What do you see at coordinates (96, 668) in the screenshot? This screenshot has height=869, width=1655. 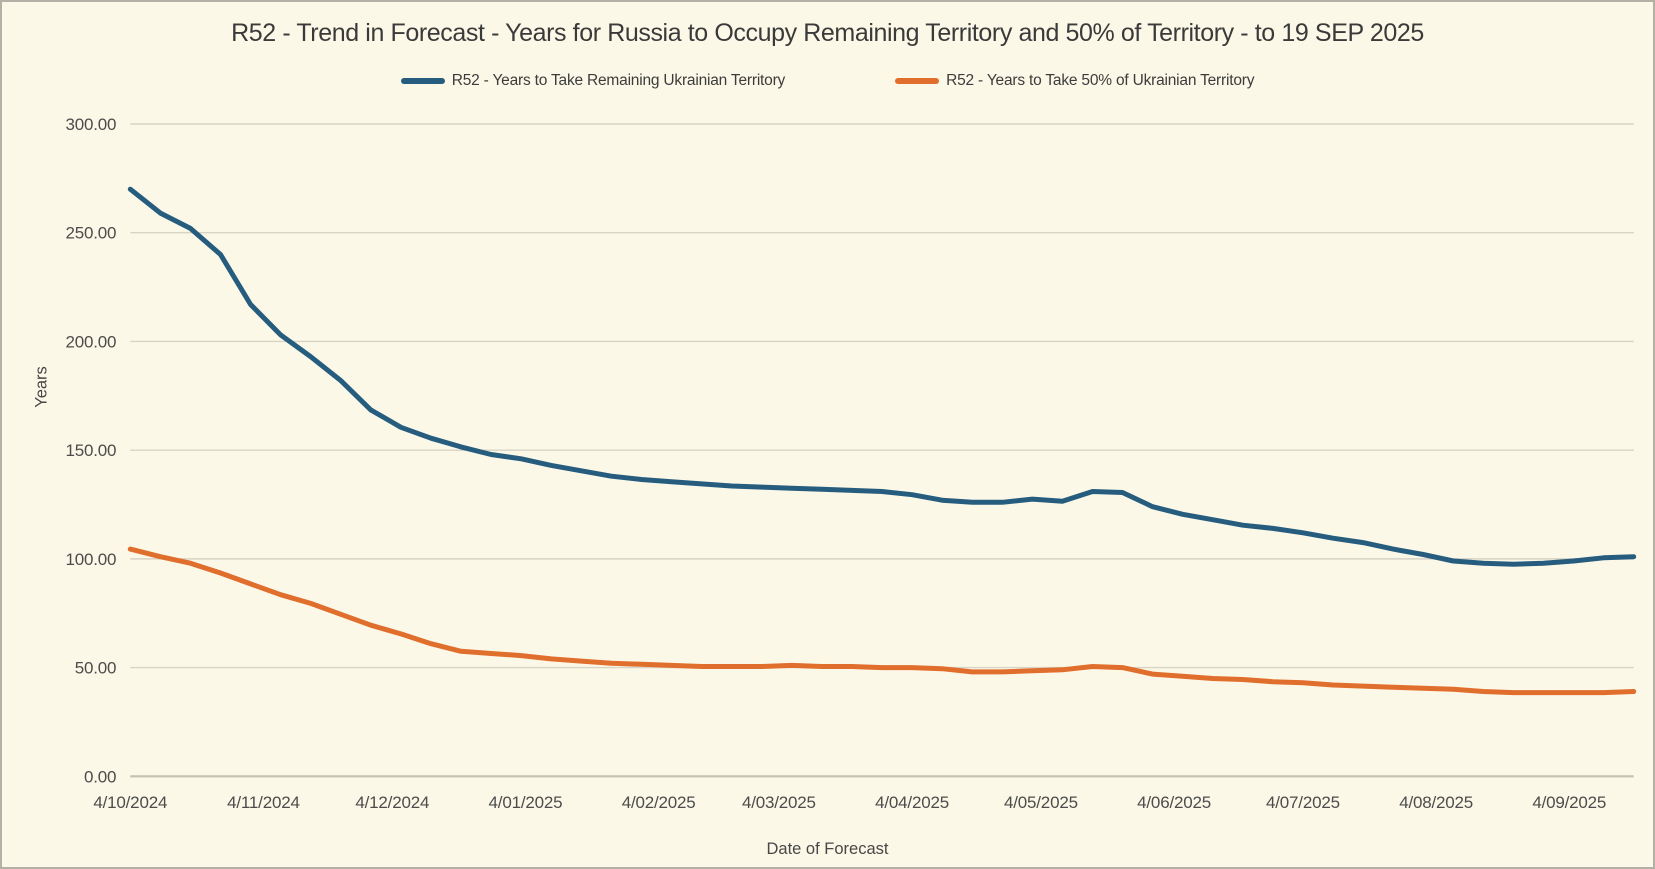 I see `y-tick-label: 50.00` at bounding box center [96, 668].